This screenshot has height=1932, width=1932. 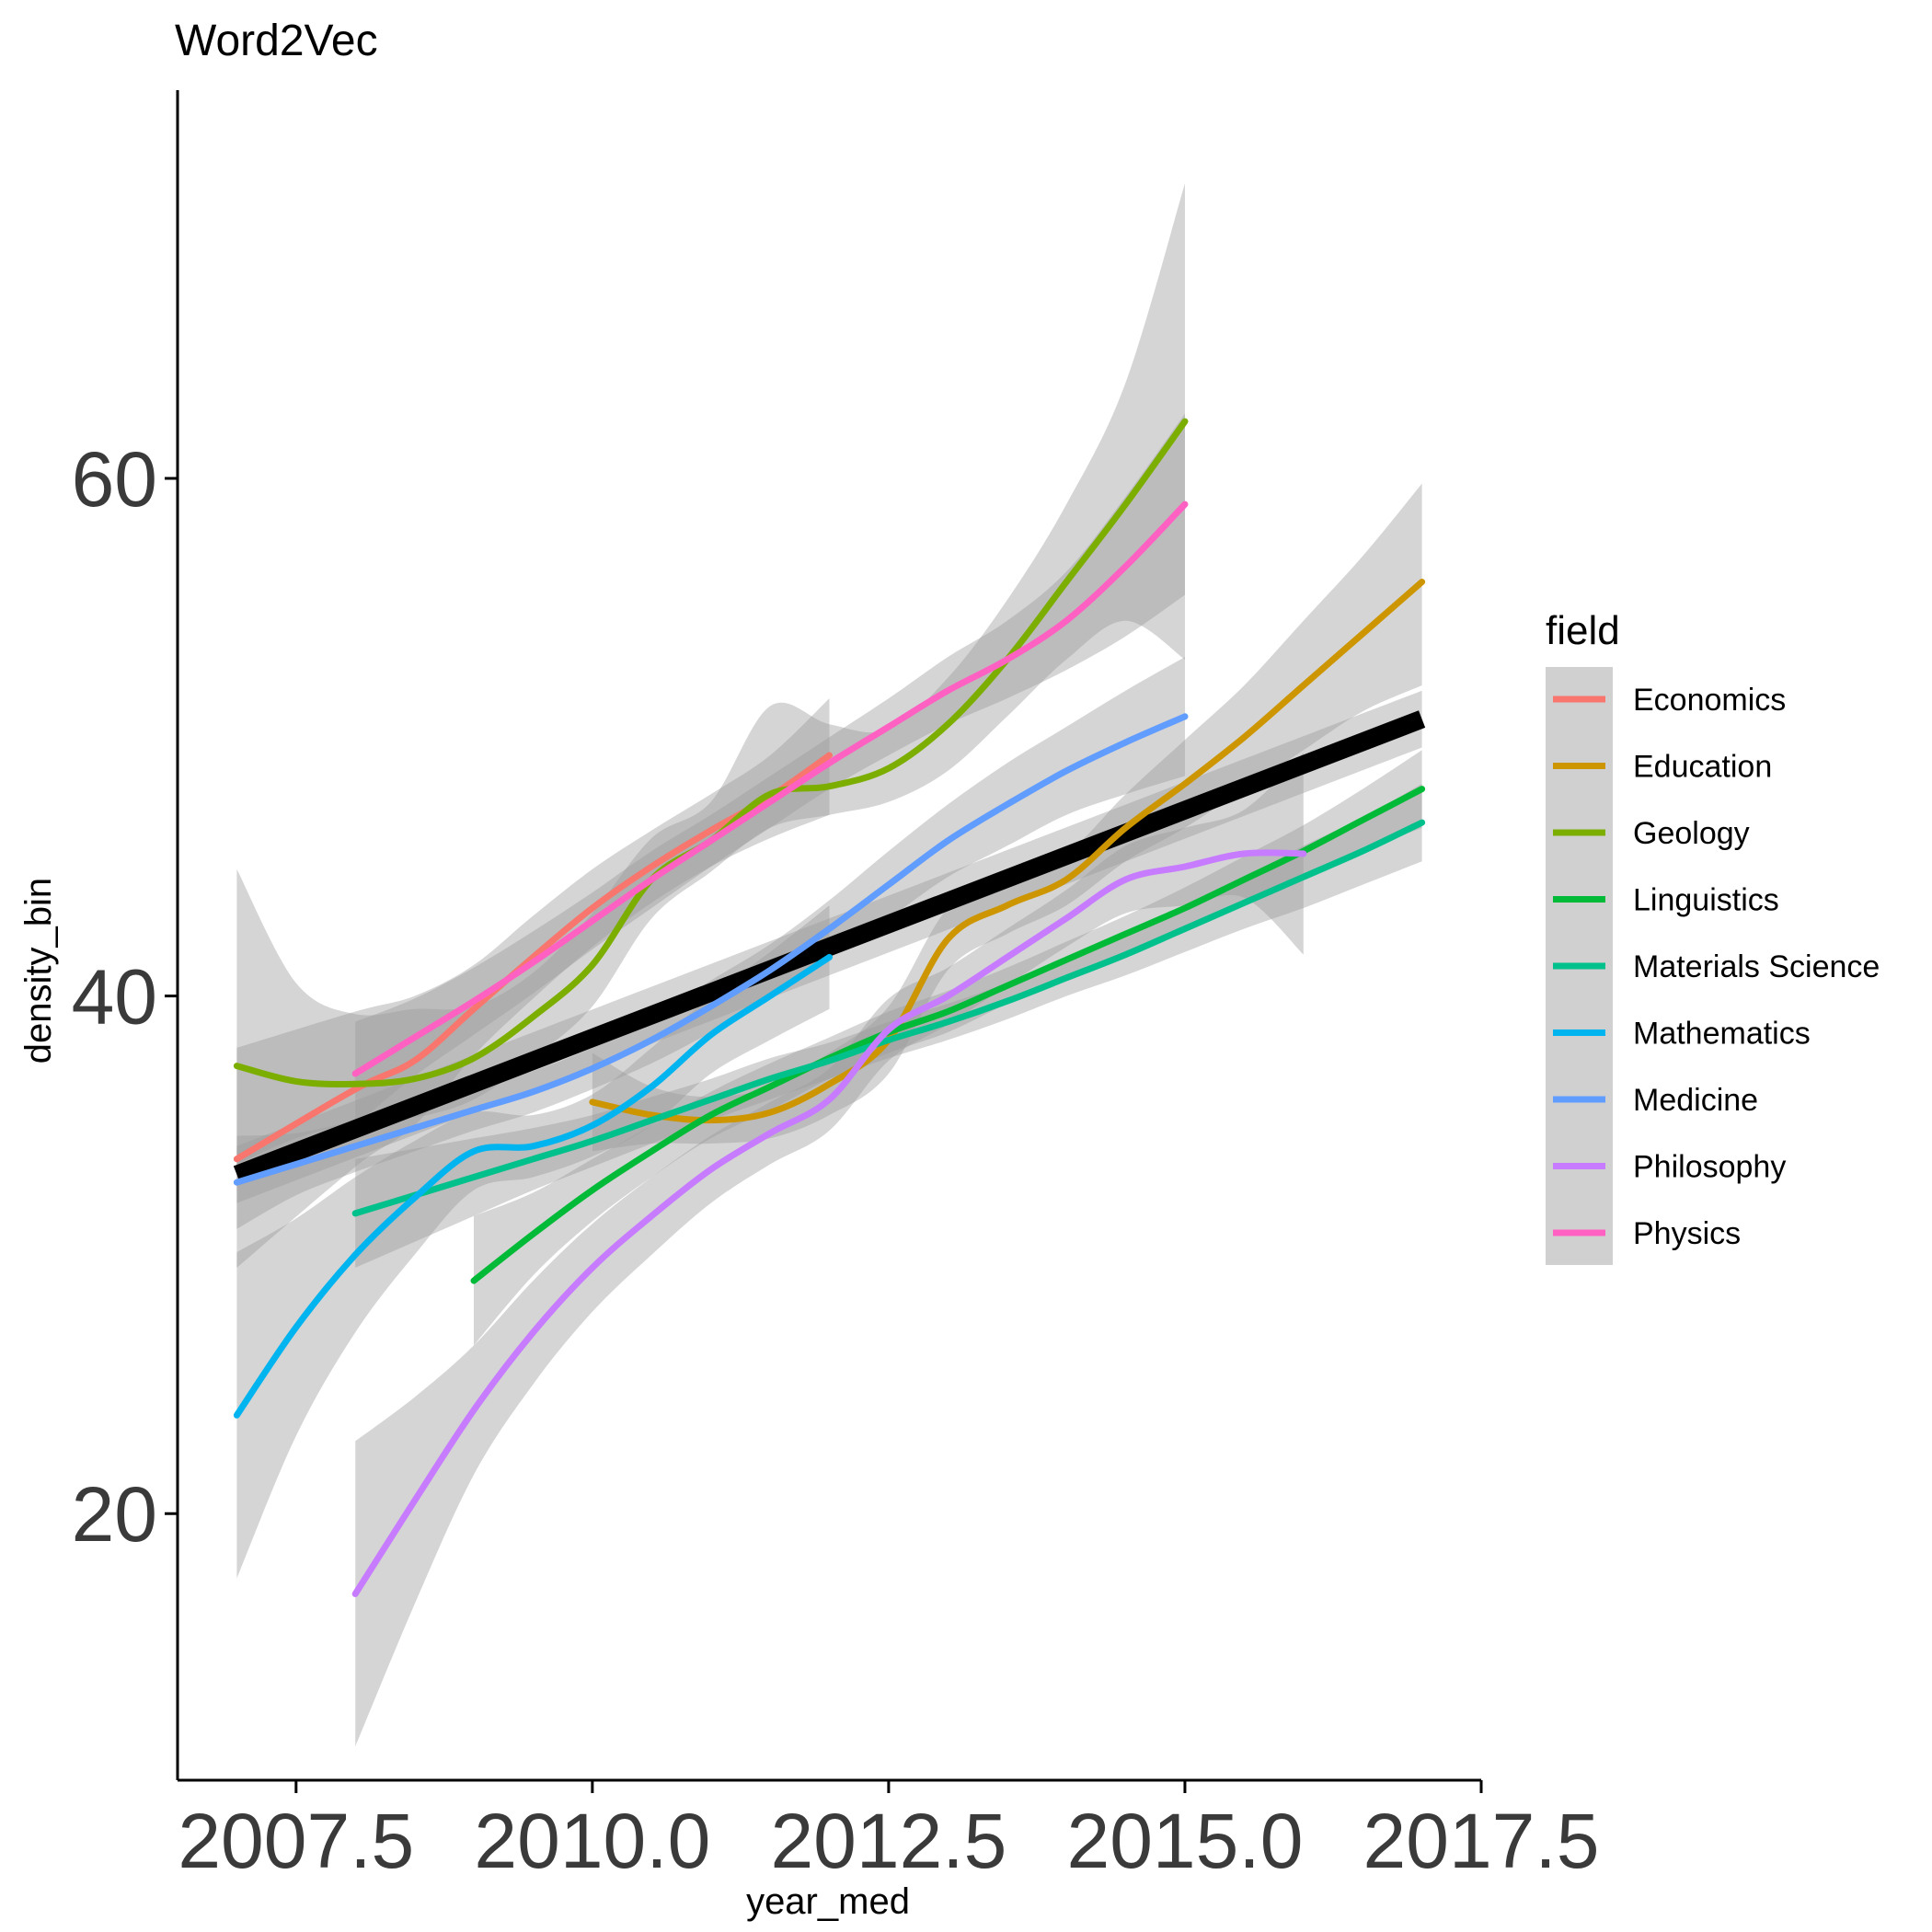 What do you see at coordinates (1702, 767) in the screenshot?
I see `legend-label-education: Education` at bounding box center [1702, 767].